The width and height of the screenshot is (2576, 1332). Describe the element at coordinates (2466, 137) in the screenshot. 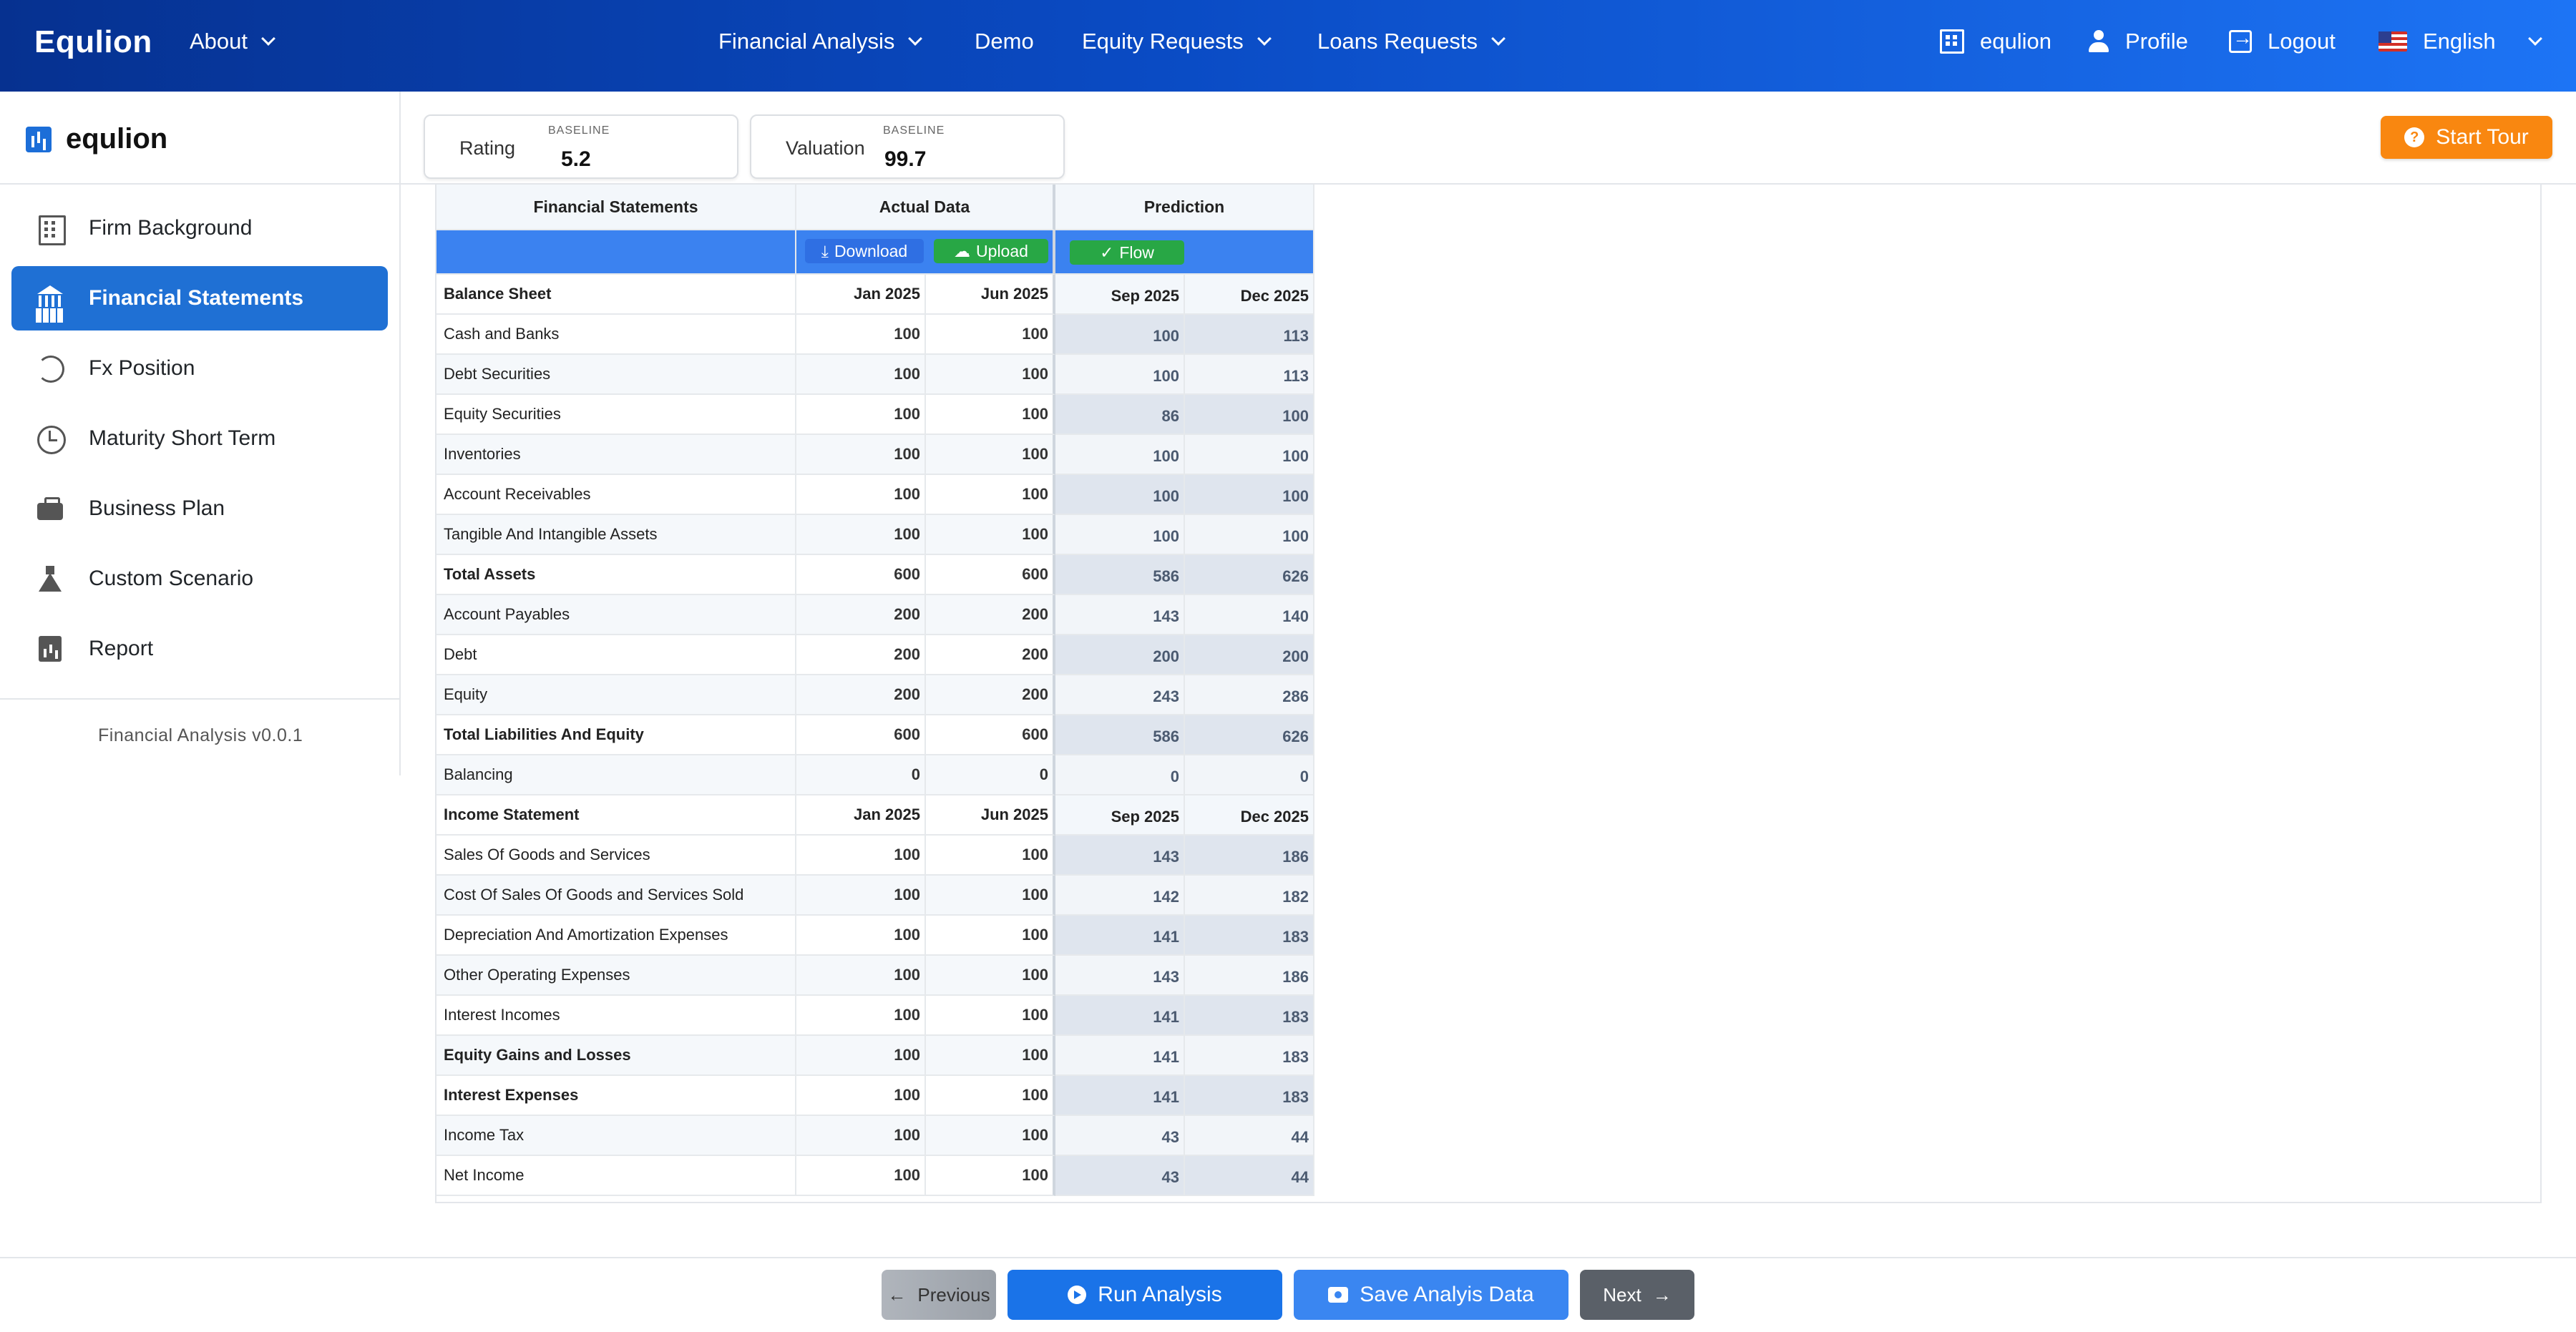

I see `start-tour-button: ? Start Tour` at that location.